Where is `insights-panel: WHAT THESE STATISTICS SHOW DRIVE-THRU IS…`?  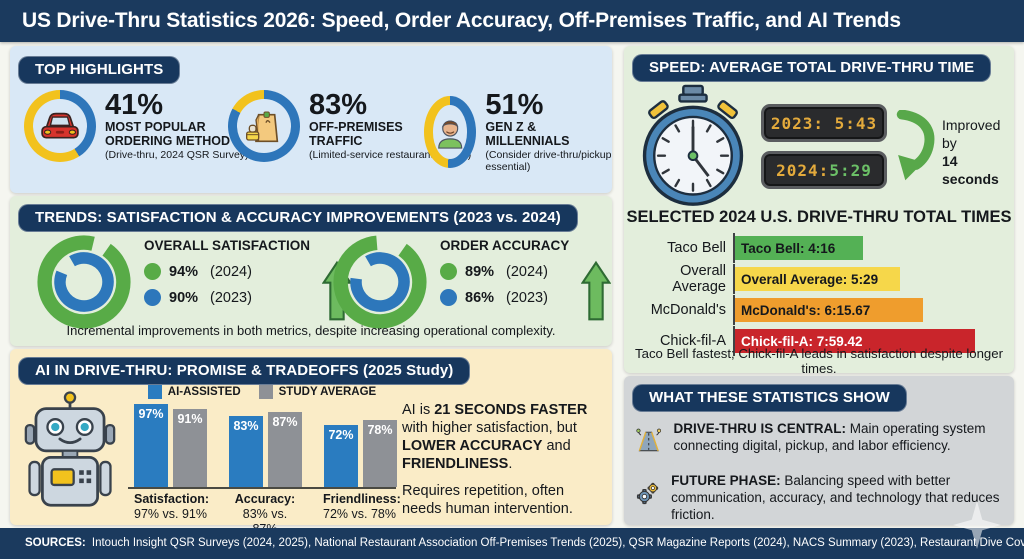
insights-panel: WHAT THESE STATISTICS SHOW DRIVE-THRU IS… is located at coordinates (819, 450).